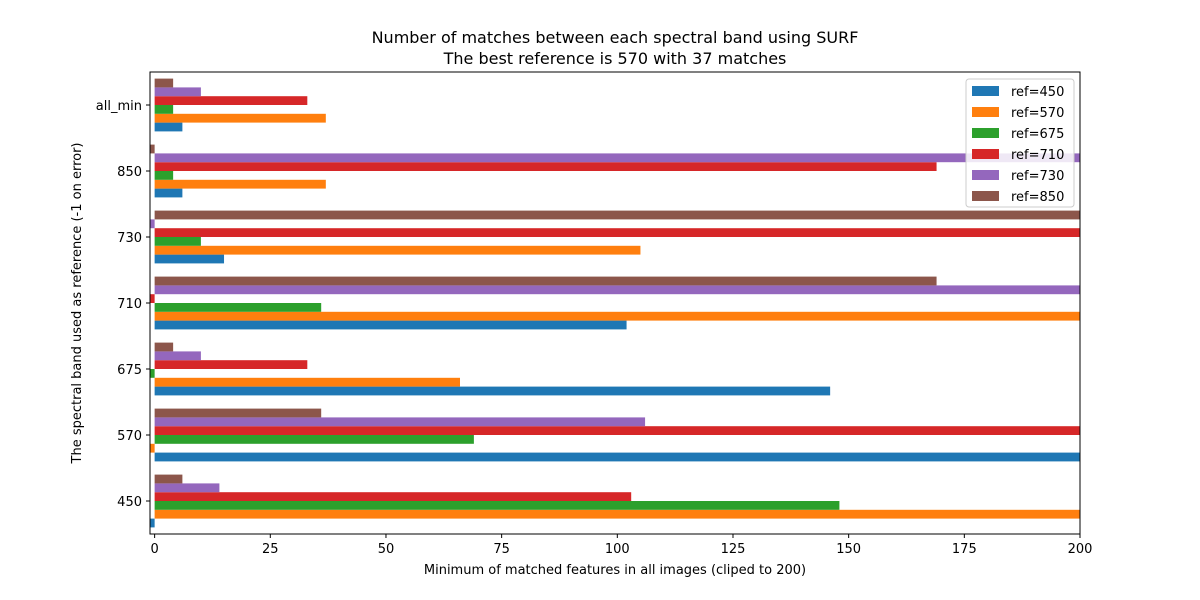  What do you see at coordinates (177, 241) in the screenshot?
I see `bar-730-ref=675` at bounding box center [177, 241].